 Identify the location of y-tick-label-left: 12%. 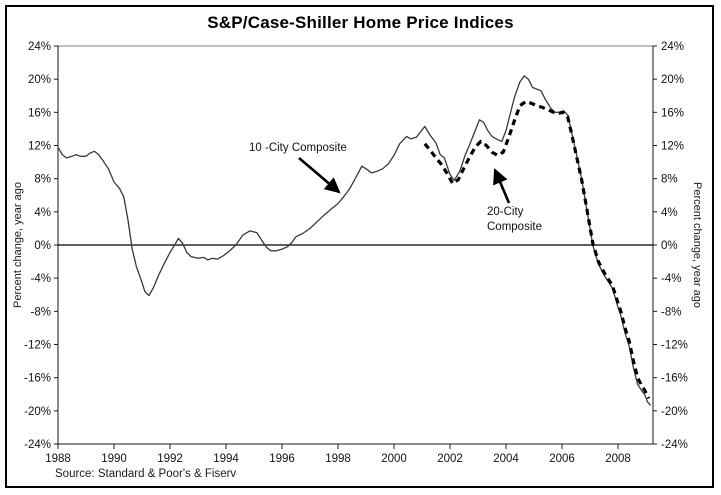
(39, 147).